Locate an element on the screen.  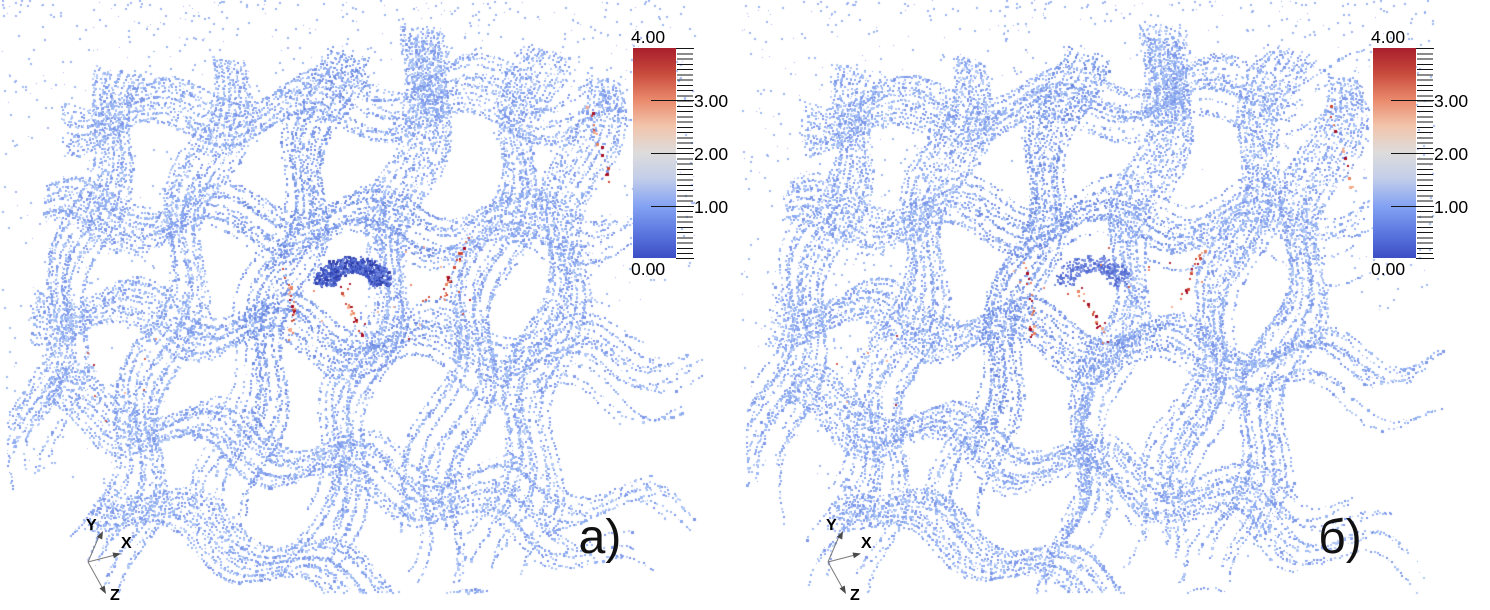
orientation-axes-b: Y X Z is located at coordinates (849, 560).